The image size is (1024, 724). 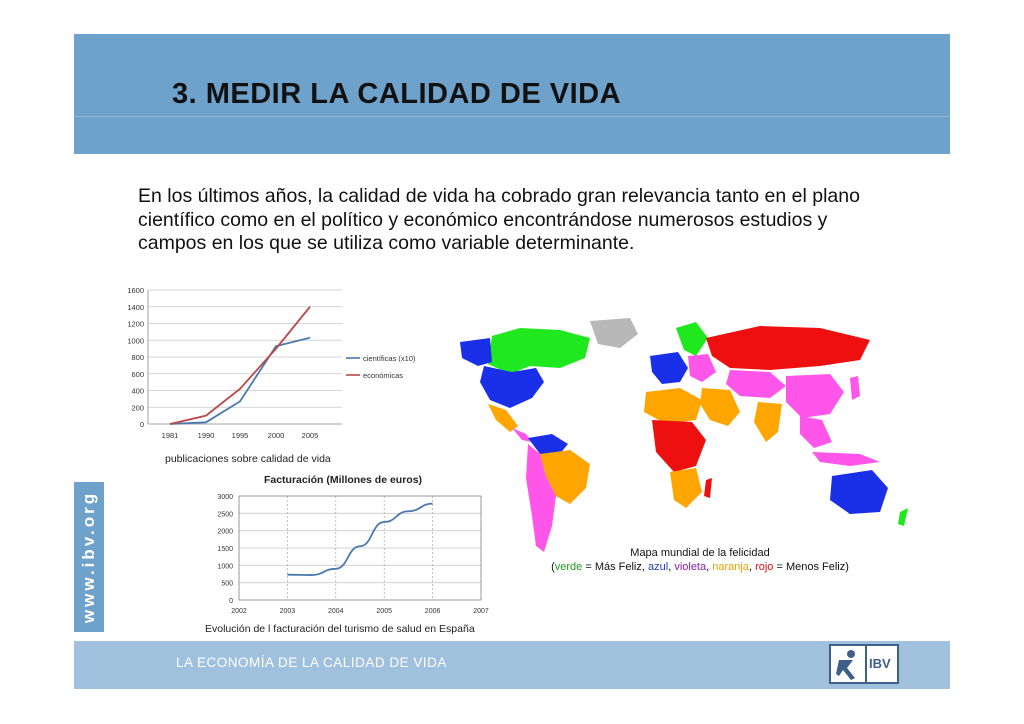 I want to click on website-url: www.ibv.org, so click(x=88, y=557).